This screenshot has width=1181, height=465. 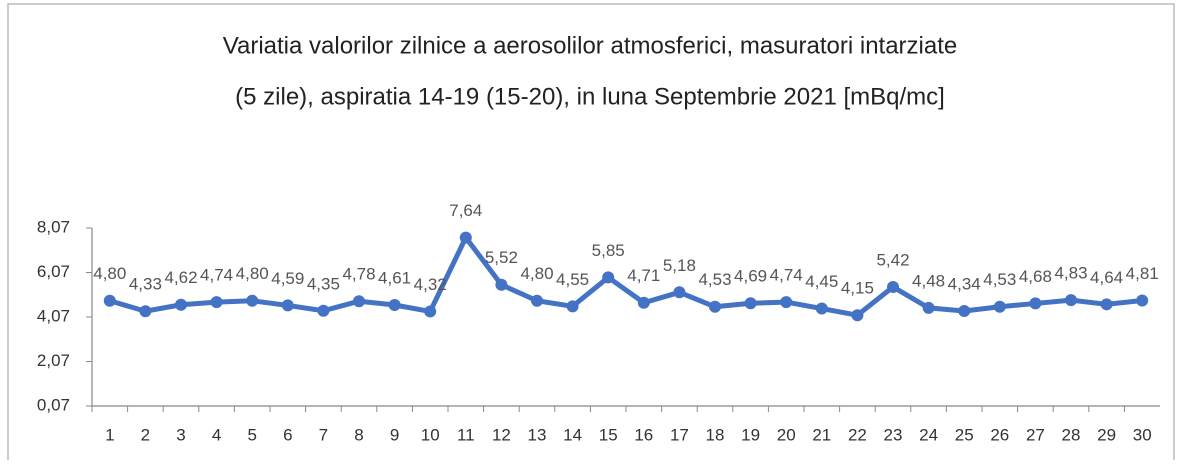 What do you see at coordinates (608, 250) in the screenshot?
I see `data-label: 5,85` at bounding box center [608, 250].